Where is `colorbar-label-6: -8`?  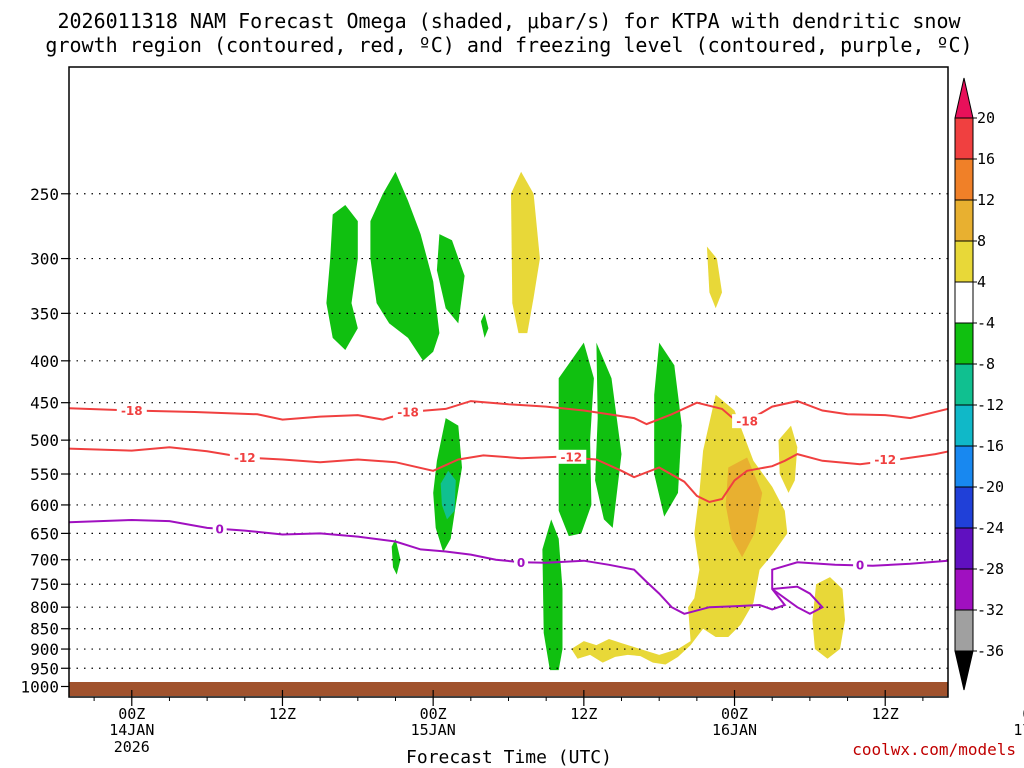
colorbar-label-6: -8 is located at coordinates (986, 364).